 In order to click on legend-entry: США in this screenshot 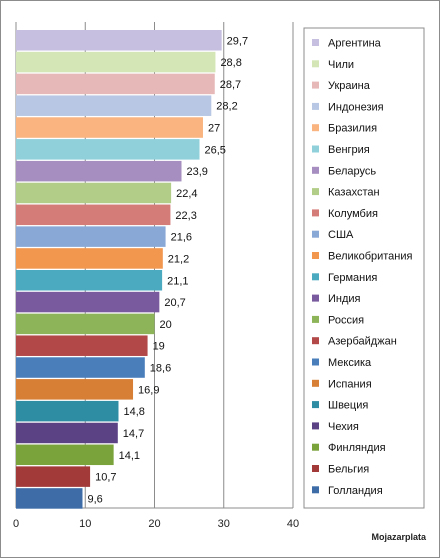, I will do `click(341, 235)`.